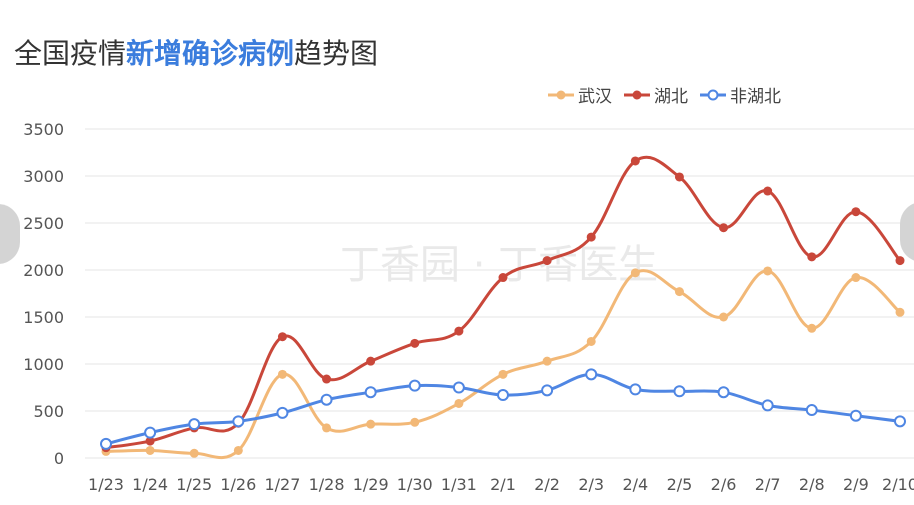 The height and width of the screenshot is (505, 914). What do you see at coordinates (10, 234) in the screenshot?
I see `prev-slide-button` at bounding box center [10, 234].